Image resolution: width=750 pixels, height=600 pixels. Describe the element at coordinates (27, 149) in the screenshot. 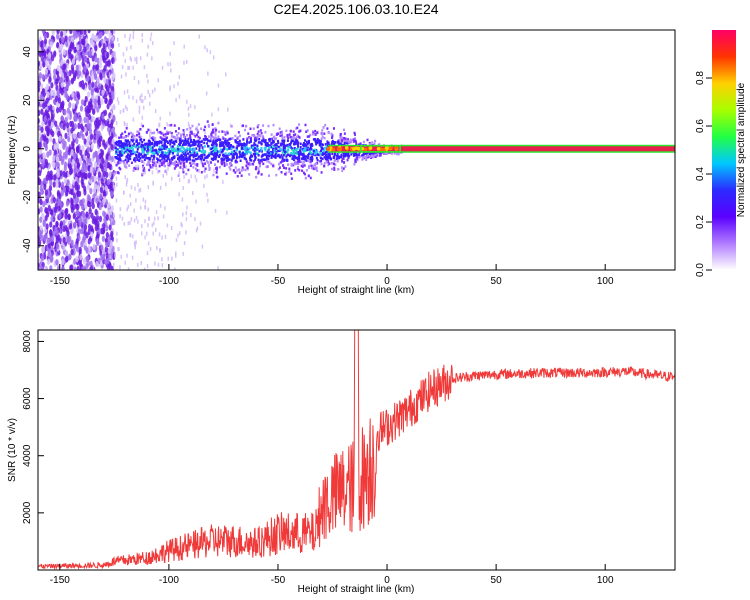

I see `y-tick-label: 0` at that location.